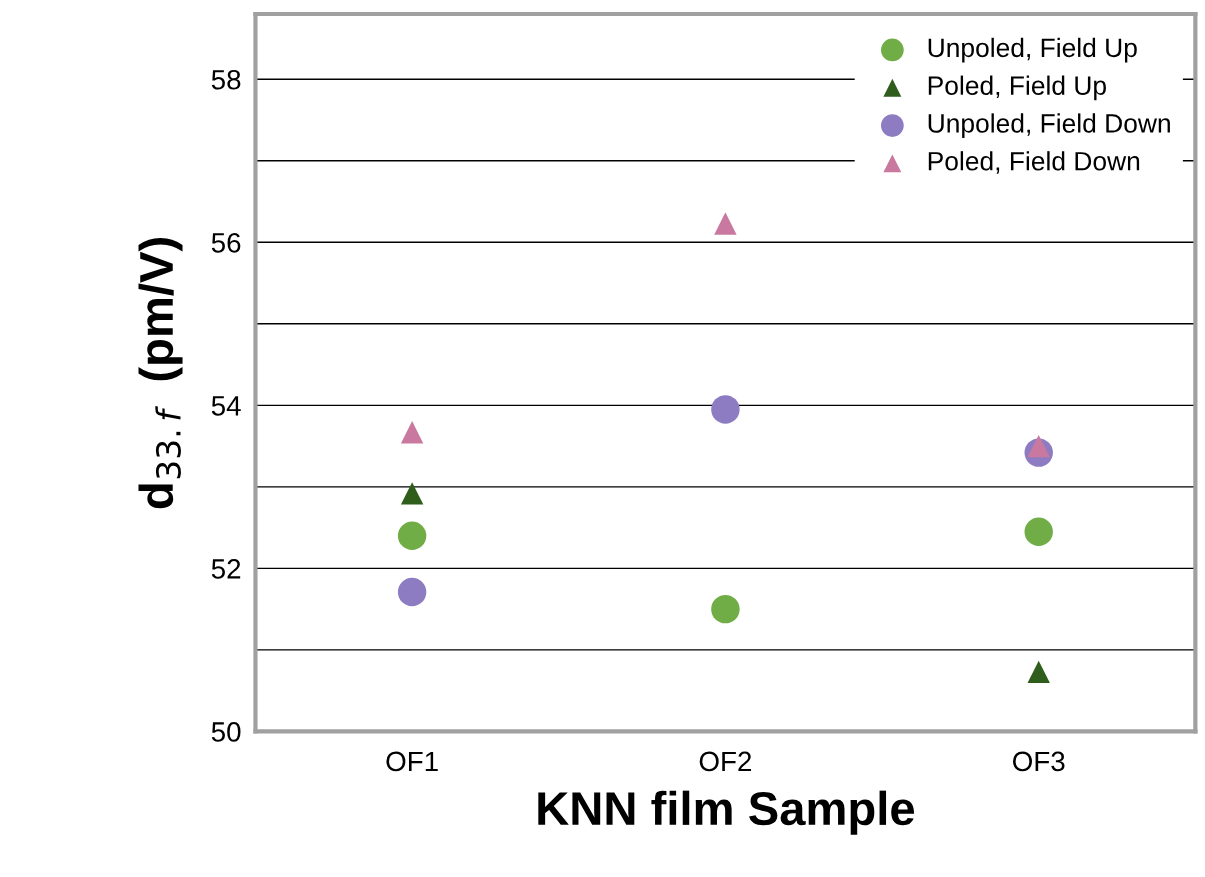 This screenshot has width=1205, height=877. I want to click on legend-label: Poled, Field Up, so click(1017, 88).